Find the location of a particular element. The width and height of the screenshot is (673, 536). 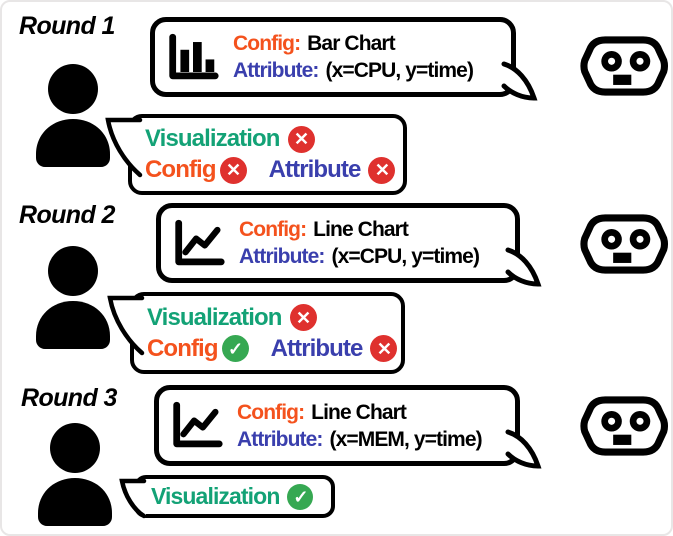

user-feedback-bubble: Visualization ✓ is located at coordinates (234, 496).